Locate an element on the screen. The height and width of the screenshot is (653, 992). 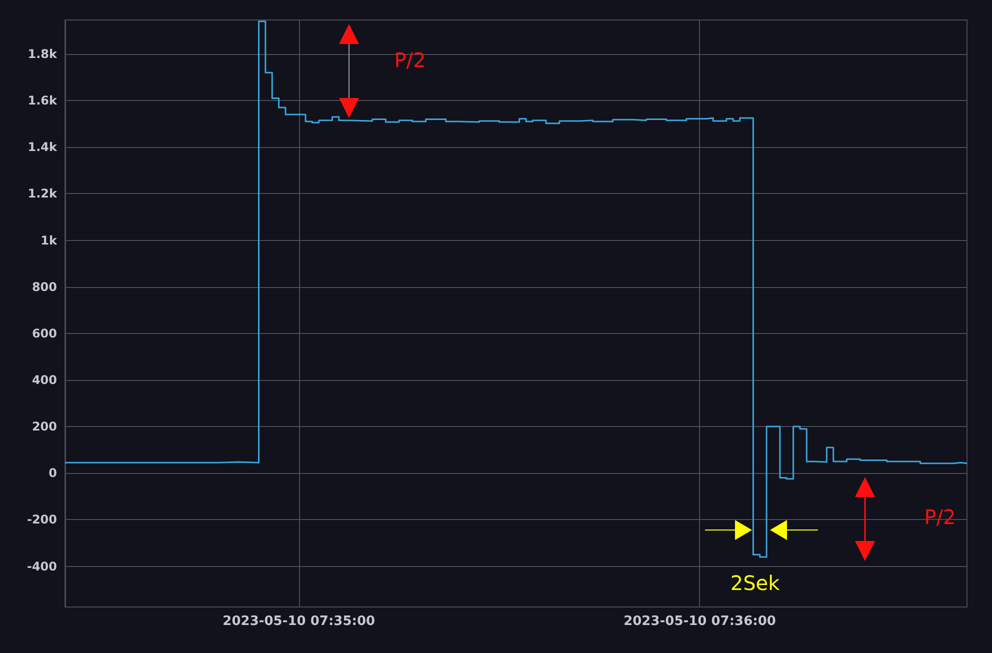
y-tick-label: 1.6k is located at coordinates (43, 101).